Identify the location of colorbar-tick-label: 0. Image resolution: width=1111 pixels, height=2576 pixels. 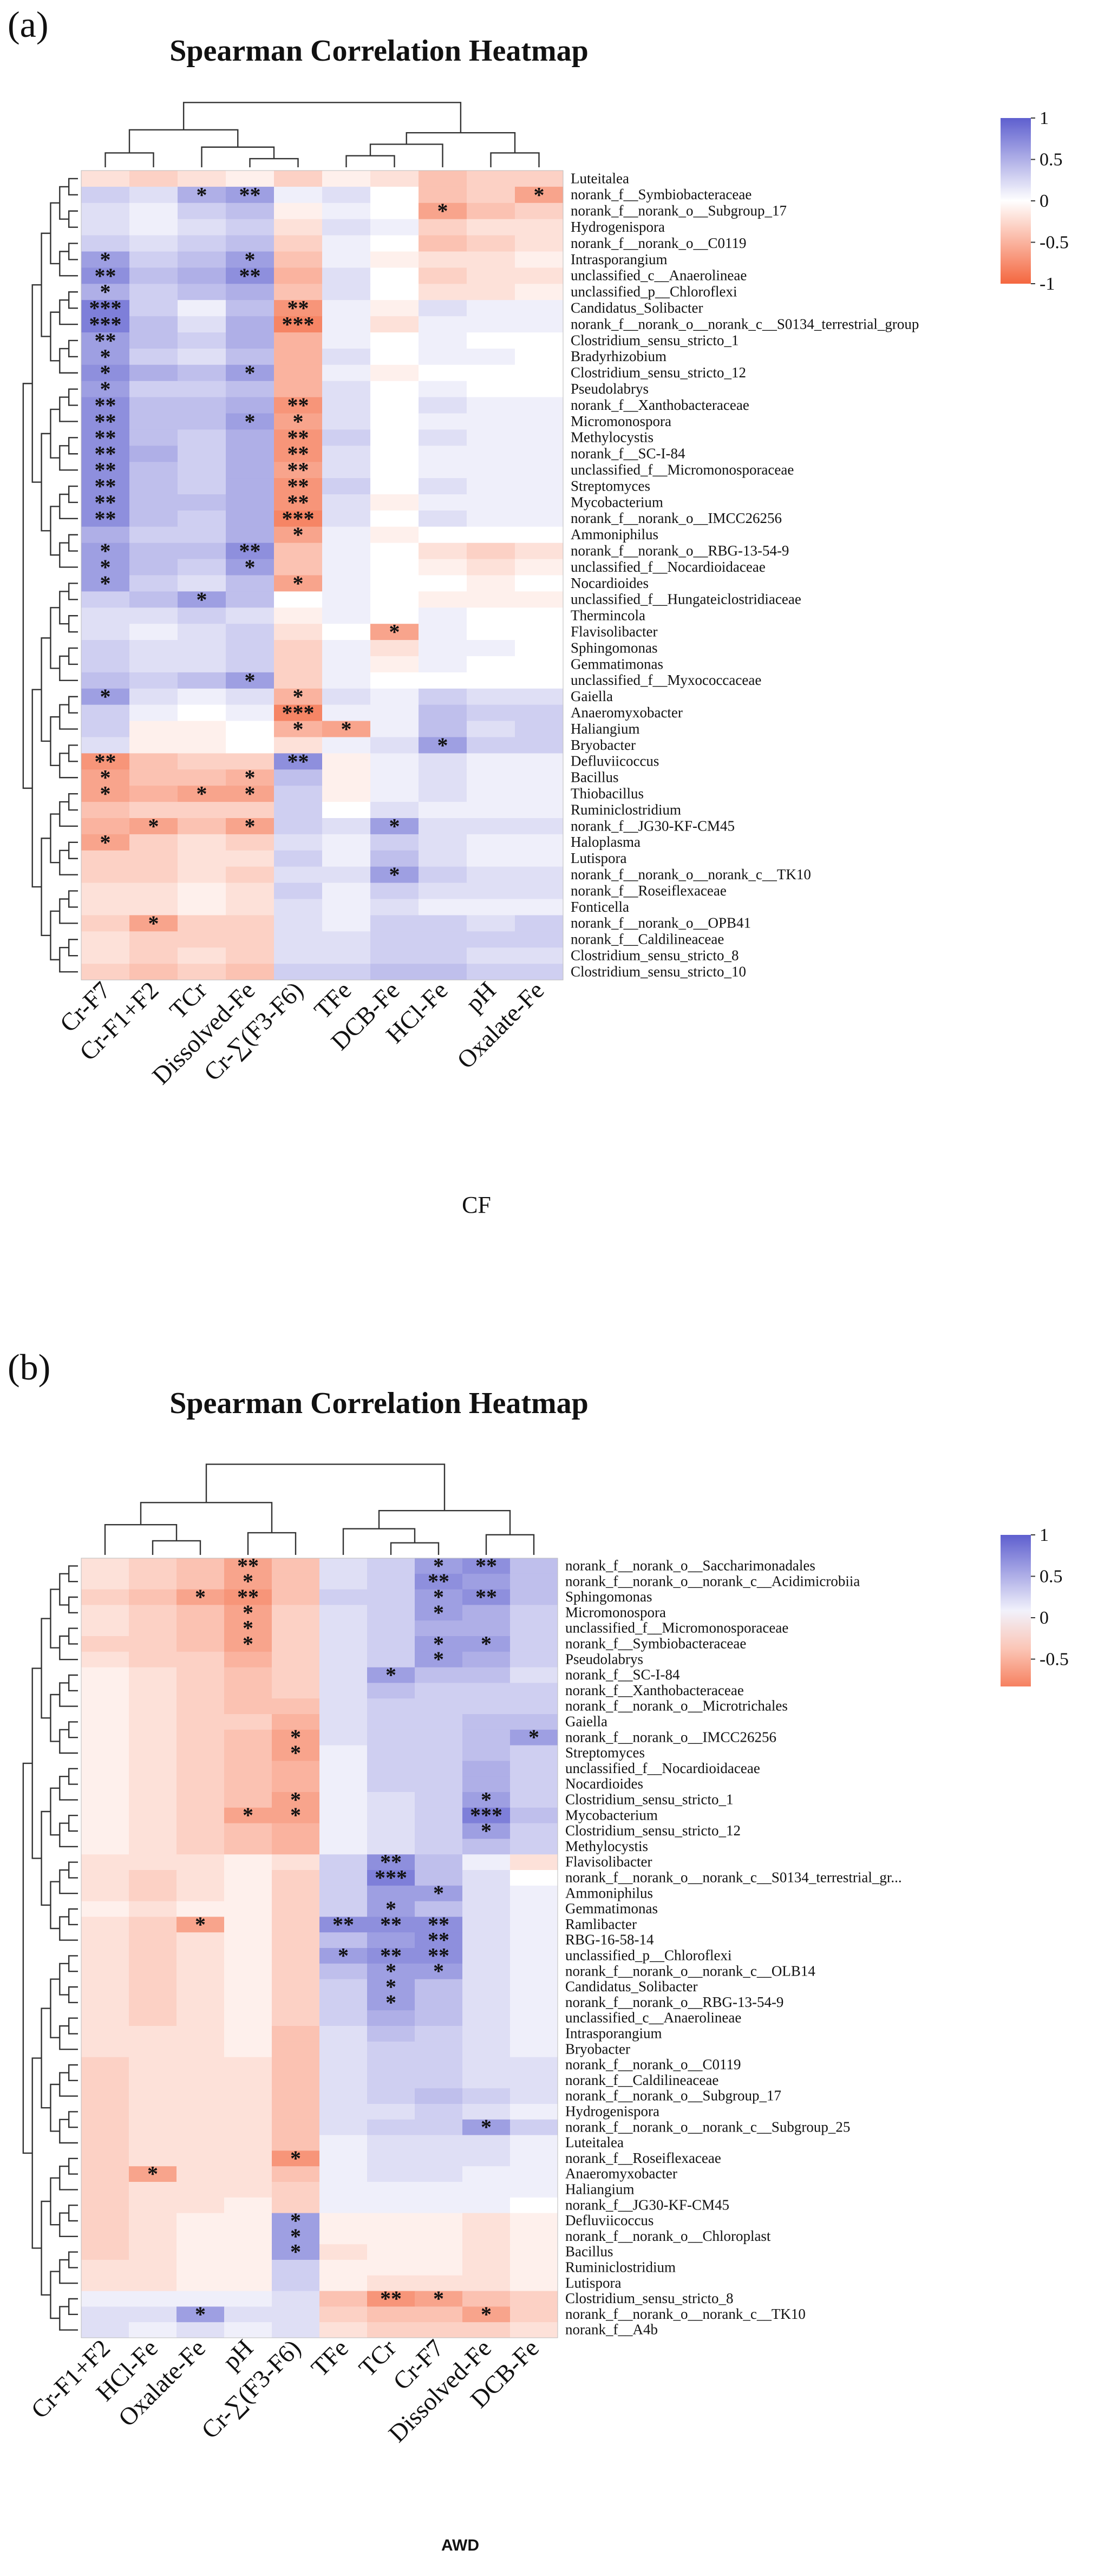
(1044, 1618).